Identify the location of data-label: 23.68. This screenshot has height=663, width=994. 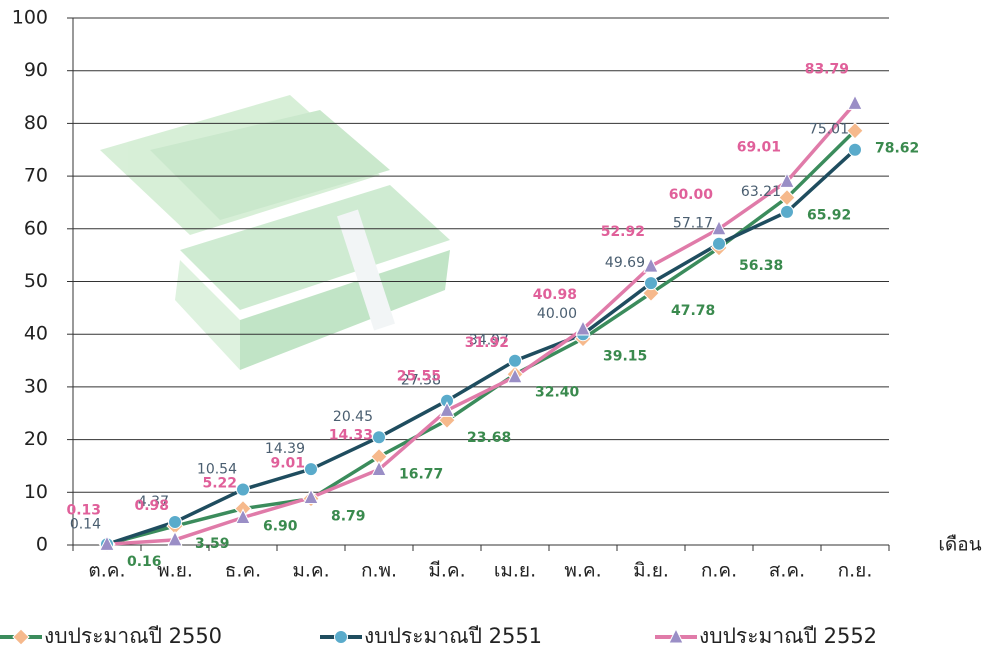
(489, 438).